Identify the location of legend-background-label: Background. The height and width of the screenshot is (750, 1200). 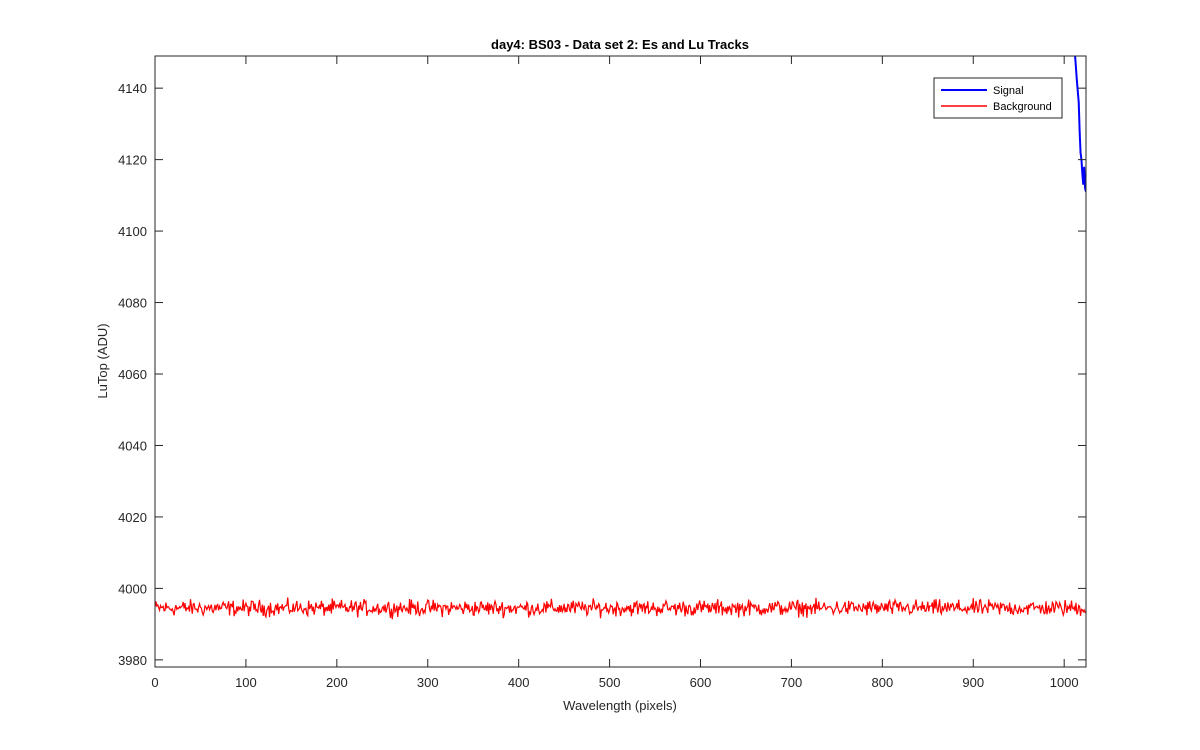
(1022, 107).